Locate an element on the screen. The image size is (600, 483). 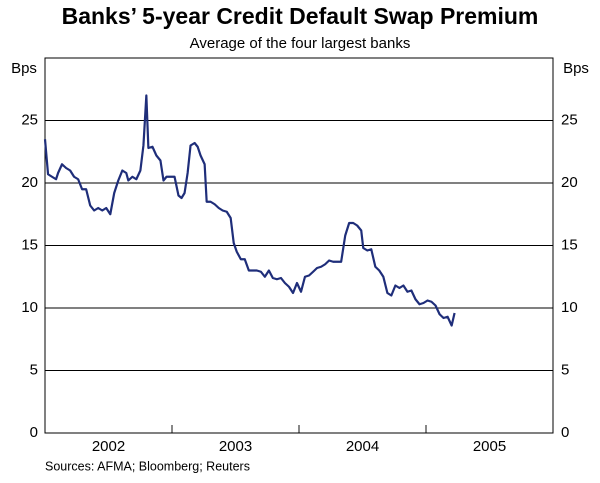
chart-subtitle: Average of the four largest banks is located at coordinates (300, 43).